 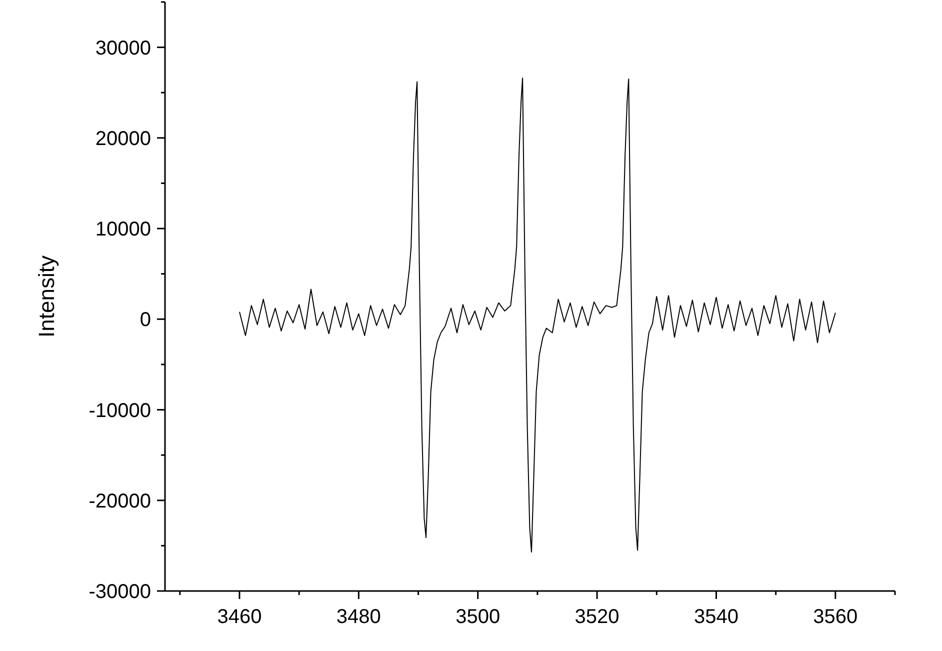 I want to click on y-tick-label: -30000, so click(x=119, y=592).